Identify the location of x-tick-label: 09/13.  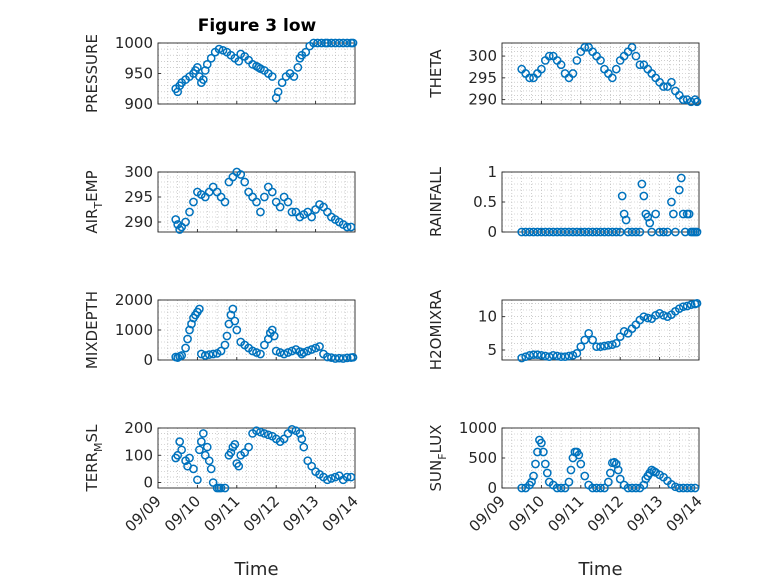
(300, 513).